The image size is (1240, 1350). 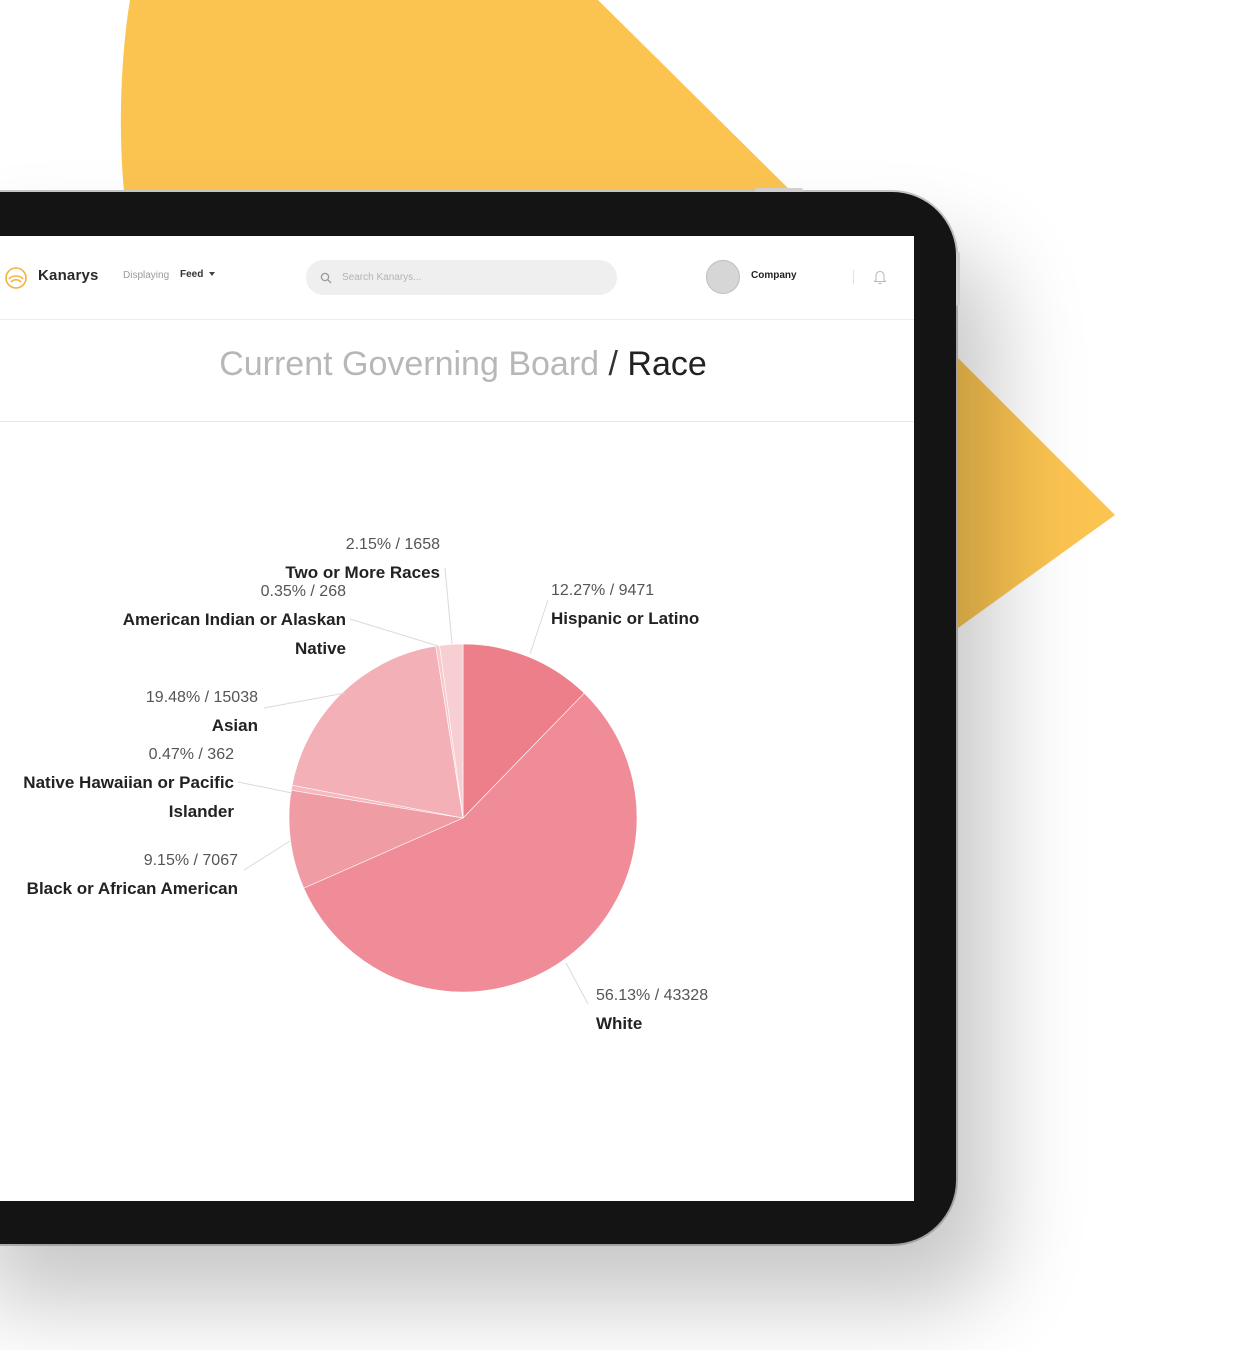 What do you see at coordinates (326, 277) in the screenshot?
I see `search-icon` at bounding box center [326, 277].